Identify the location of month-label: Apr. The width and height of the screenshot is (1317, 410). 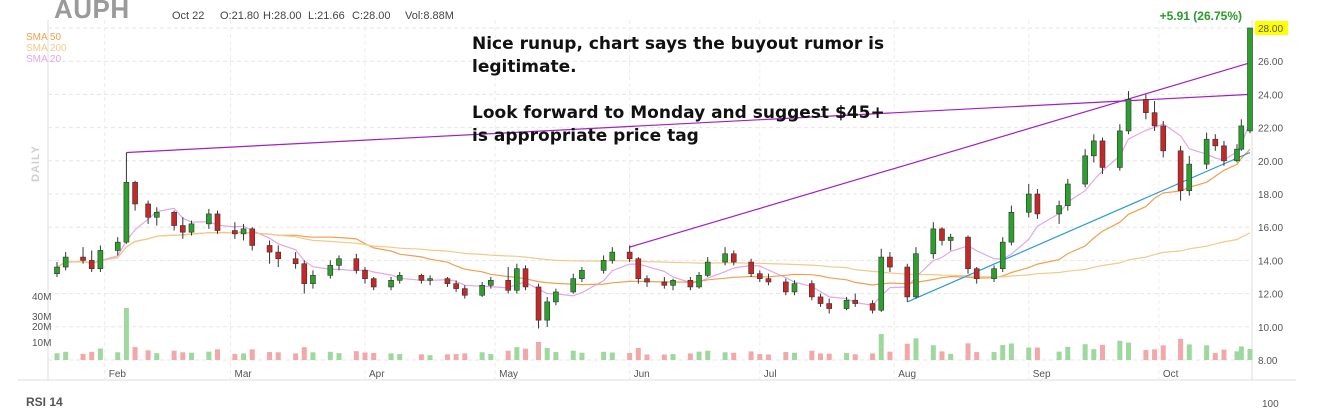
(377, 374).